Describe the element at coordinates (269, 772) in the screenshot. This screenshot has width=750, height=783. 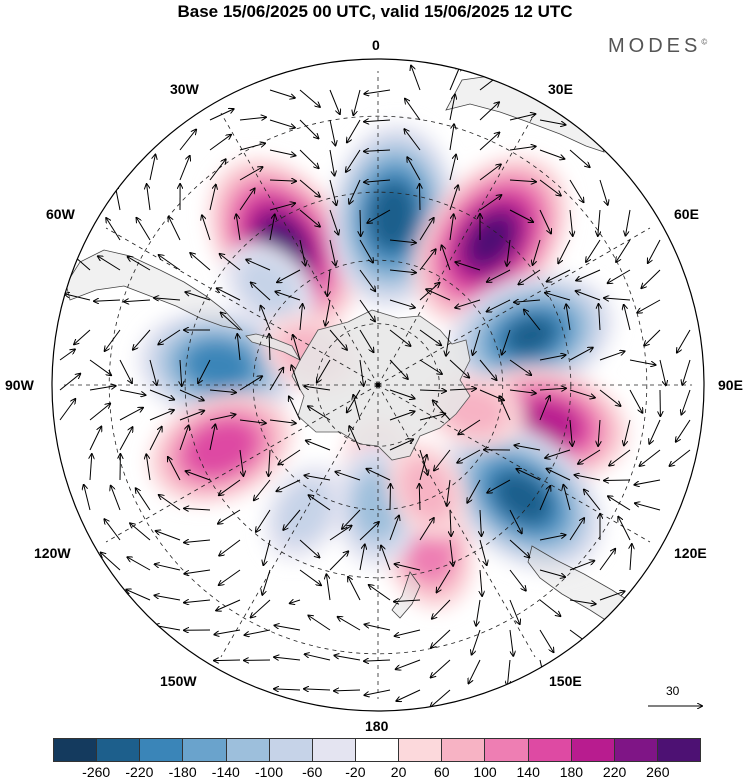
I see `colorbar-tick-label: -100` at that location.